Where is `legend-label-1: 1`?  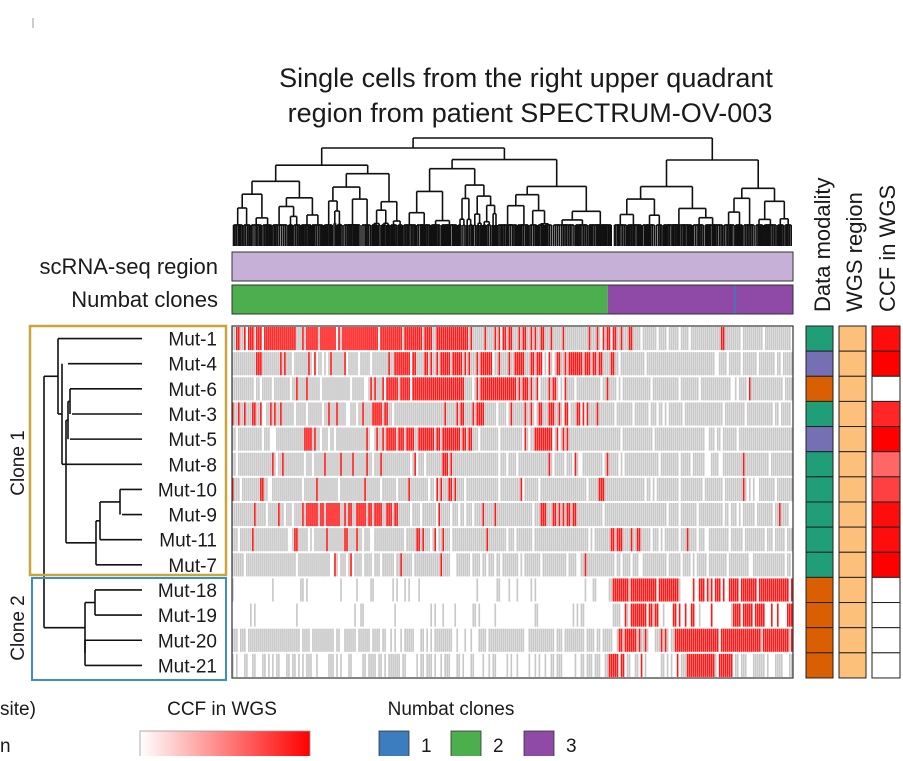
legend-label-1: 1 is located at coordinates (426, 746).